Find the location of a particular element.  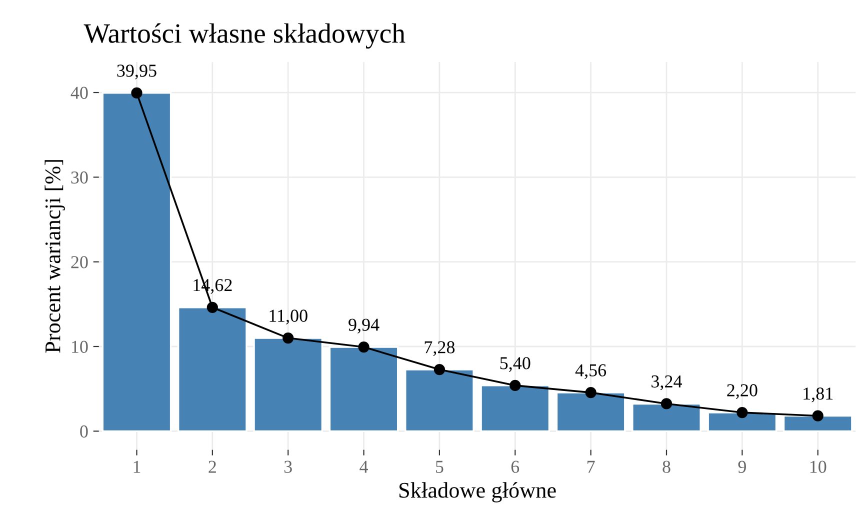

chart-title: Wartości własne składowych is located at coordinates (245, 36).